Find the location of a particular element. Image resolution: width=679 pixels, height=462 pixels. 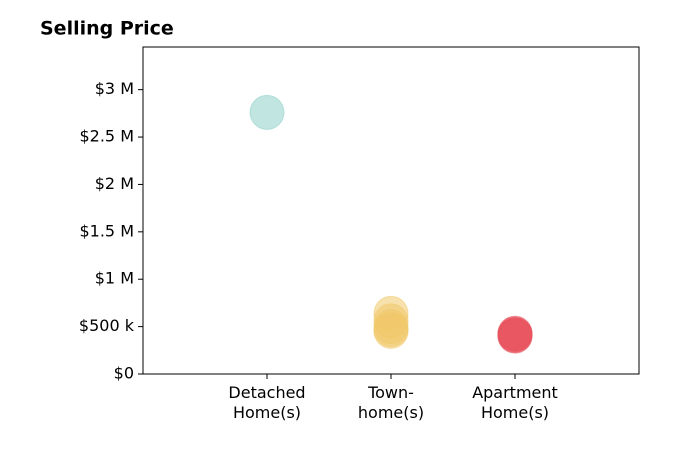

x-tick-label: Detached Home(s) is located at coordinates (267, 402).